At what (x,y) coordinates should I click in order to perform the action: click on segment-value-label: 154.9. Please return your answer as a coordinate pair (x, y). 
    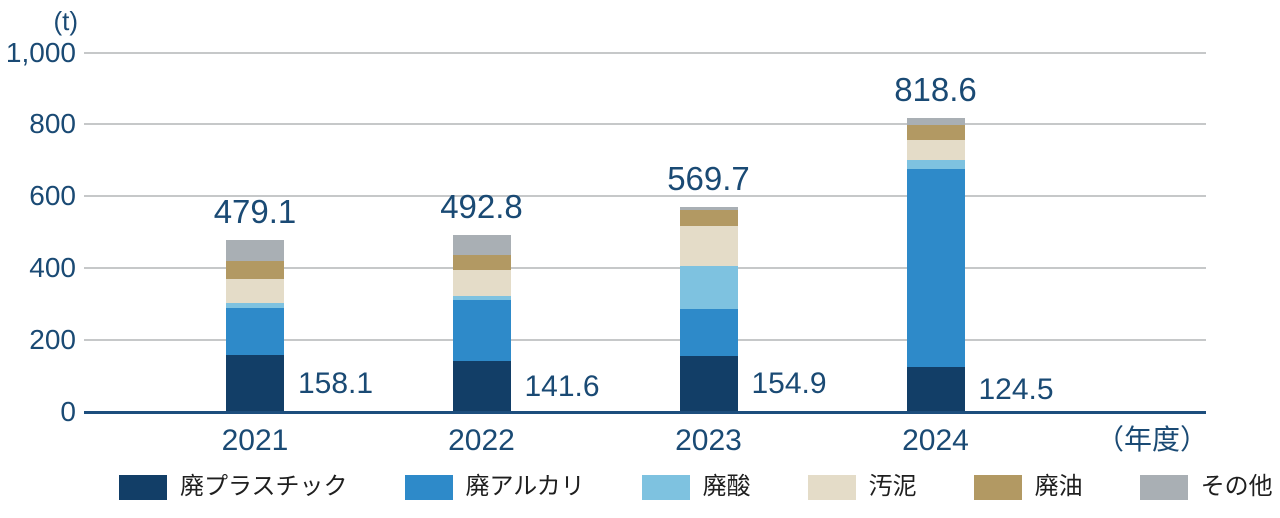
    Looking at the image, I should click on (789, 384).